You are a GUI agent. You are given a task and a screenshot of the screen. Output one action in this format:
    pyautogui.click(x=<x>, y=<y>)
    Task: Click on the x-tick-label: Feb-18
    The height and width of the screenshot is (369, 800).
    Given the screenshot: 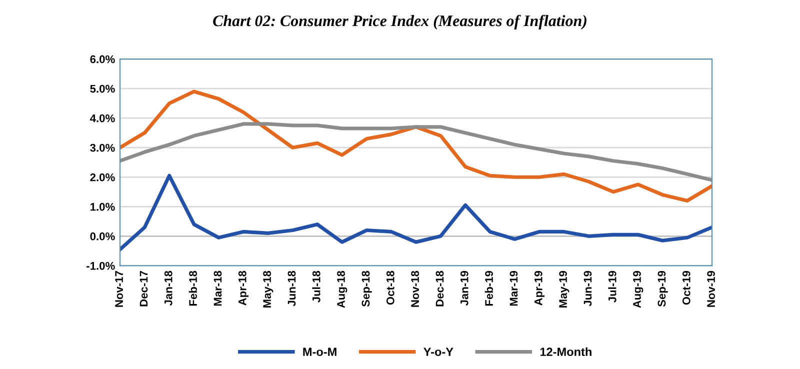 What is the action you would take?
    pyautogui.click(x=192, y=288)
    